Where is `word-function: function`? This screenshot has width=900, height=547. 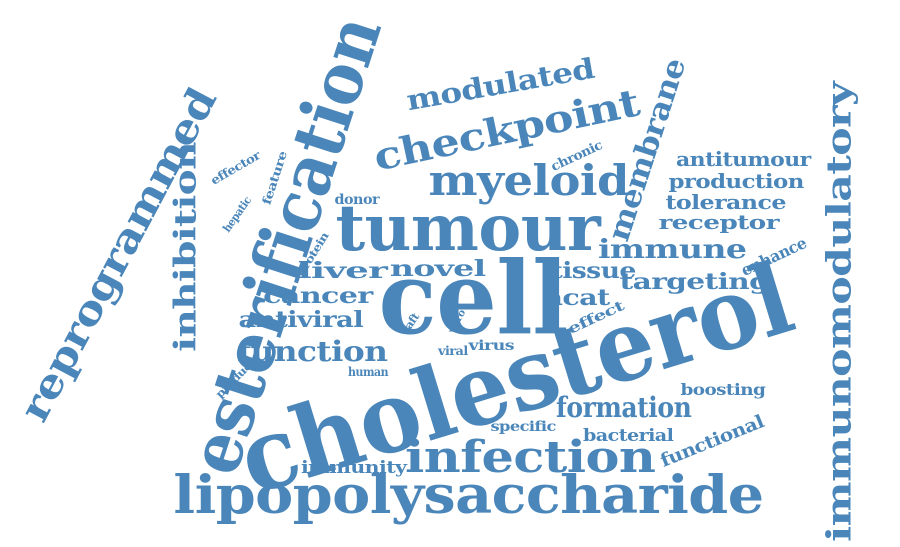 word-function: function is located at coordinates (312, 351).